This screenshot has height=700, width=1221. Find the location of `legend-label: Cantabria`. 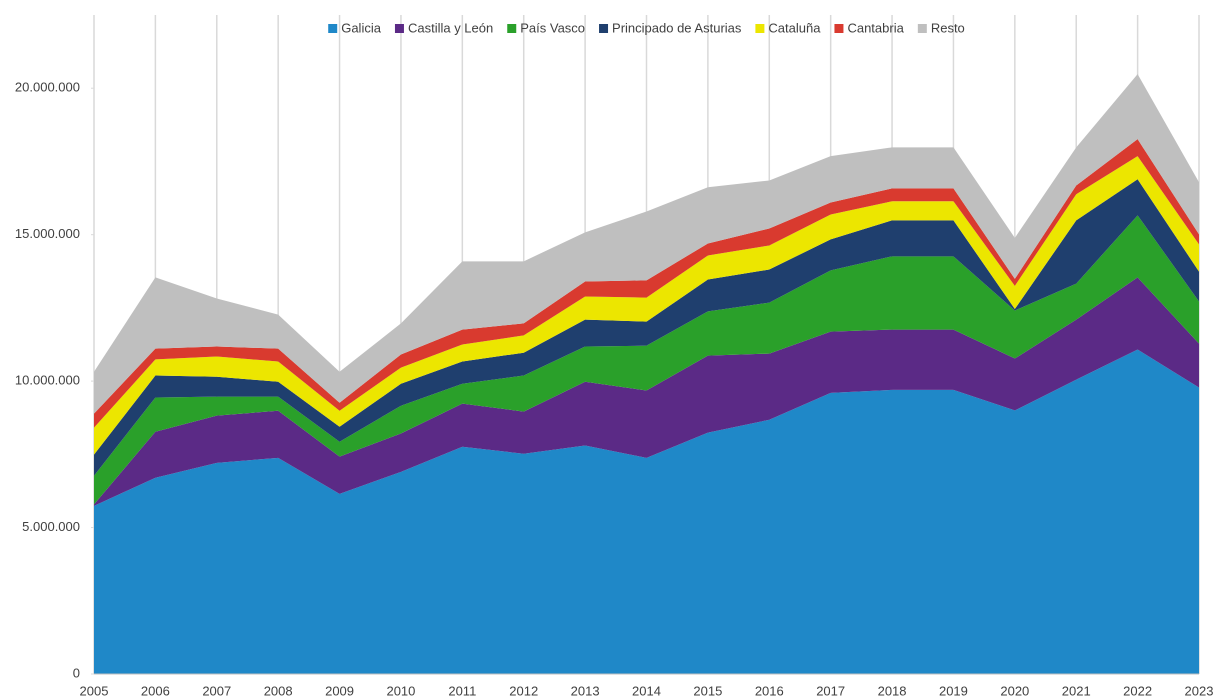

legend-label: Cantabria is located at coordinates (875, 27).